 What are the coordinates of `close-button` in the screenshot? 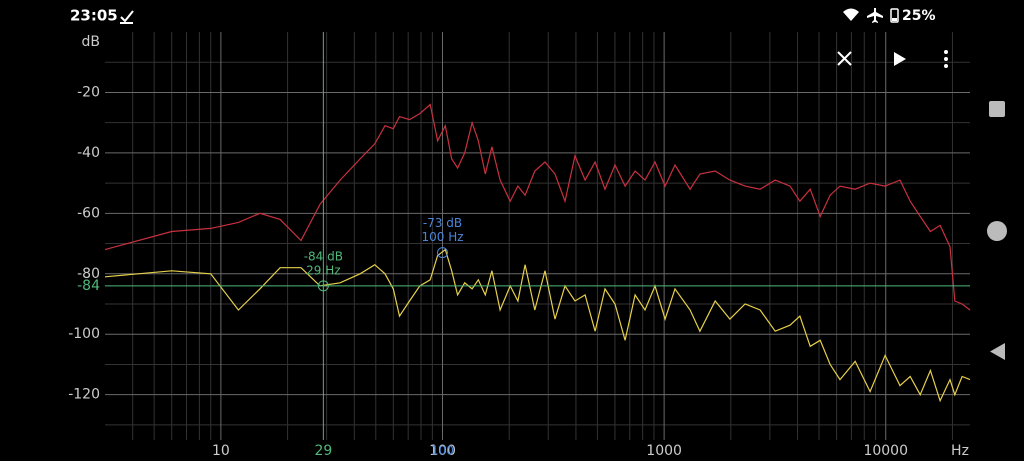 It's located at (844, 58).